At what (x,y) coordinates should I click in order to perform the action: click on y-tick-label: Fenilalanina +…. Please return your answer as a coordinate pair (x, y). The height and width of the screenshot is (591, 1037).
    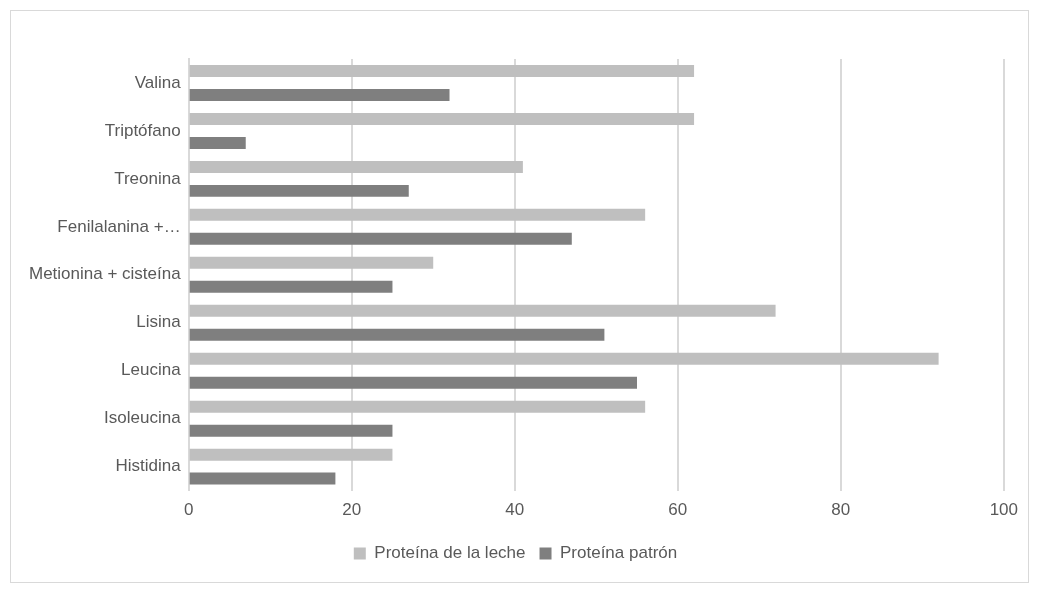
    Looking at the image, I should click on (119, 226).